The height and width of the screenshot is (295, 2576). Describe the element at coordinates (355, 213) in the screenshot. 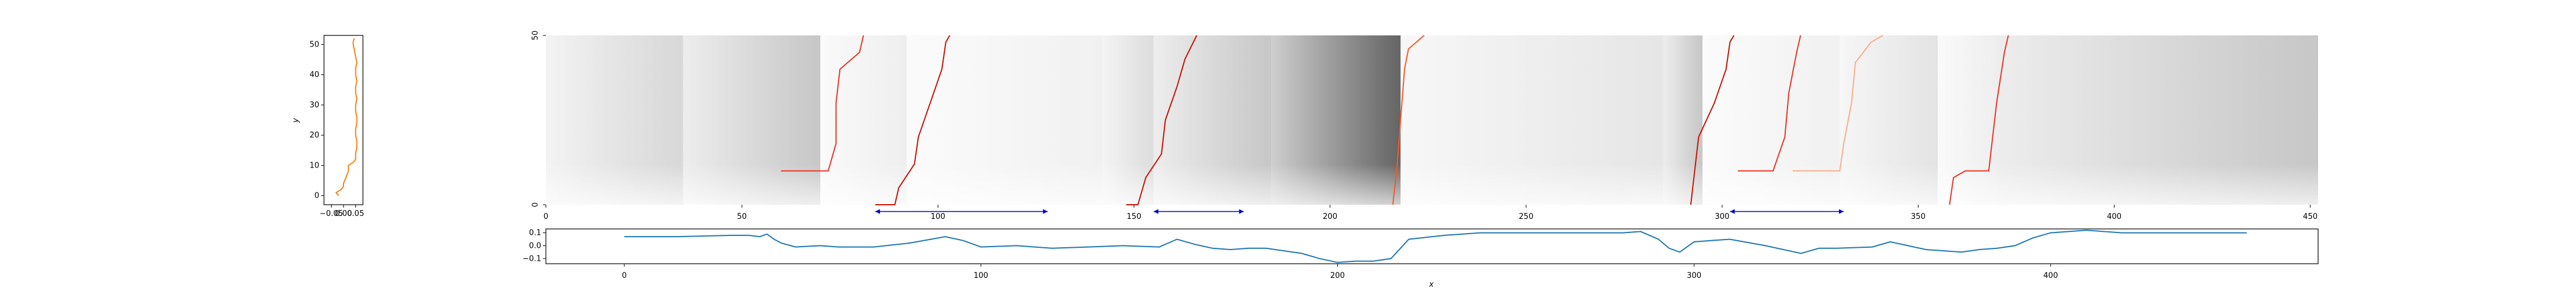

I see `left-x-tick-label: 0.05` at that location.